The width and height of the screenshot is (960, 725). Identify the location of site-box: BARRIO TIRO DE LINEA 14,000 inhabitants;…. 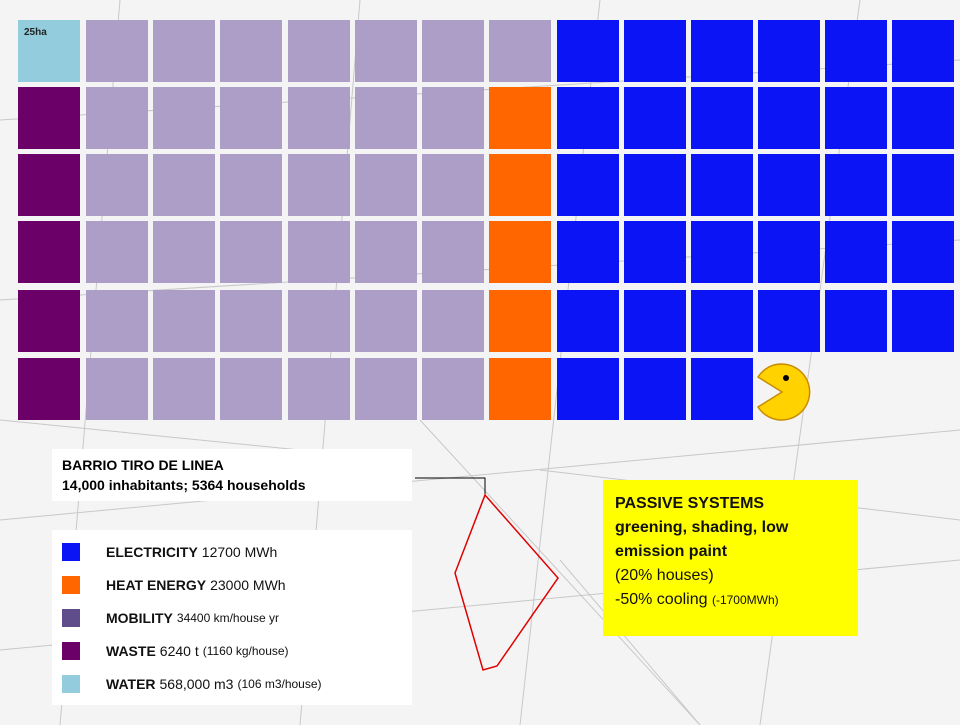
(232, 475).